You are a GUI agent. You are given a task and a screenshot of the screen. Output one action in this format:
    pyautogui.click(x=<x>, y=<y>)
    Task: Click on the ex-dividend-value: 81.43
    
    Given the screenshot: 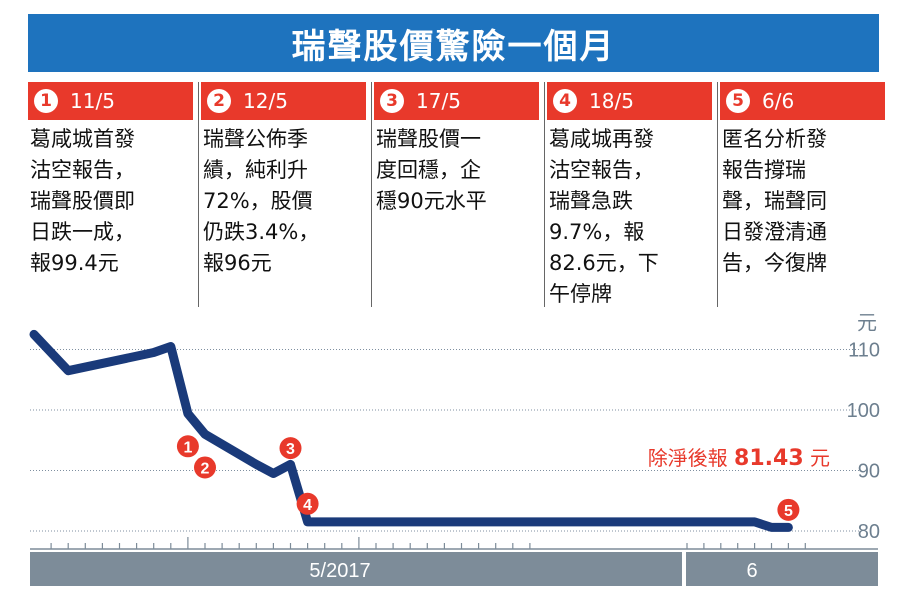 What is the action you would take?
    pyautogui.click(x=769, y=458)
    